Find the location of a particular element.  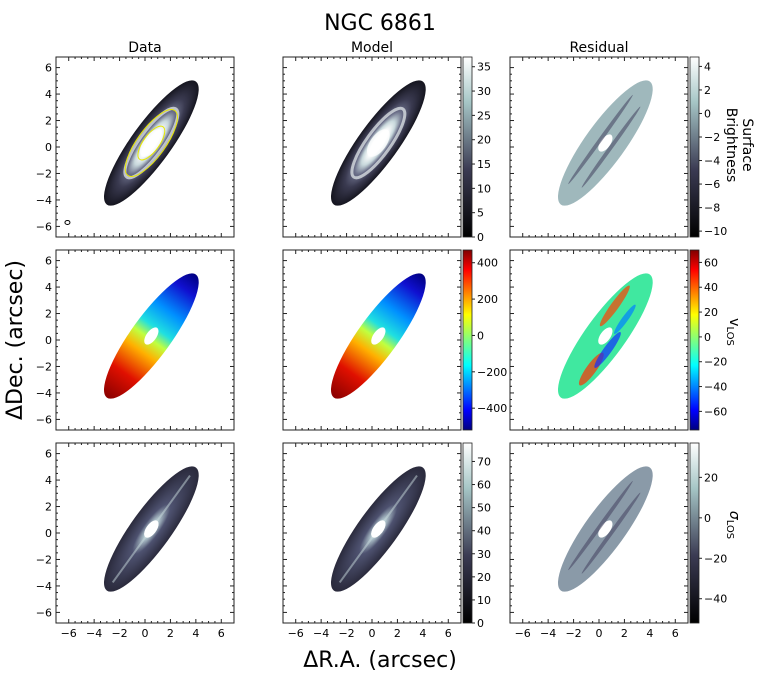

colorbar-tick-label: 4 is located at coordinates (707, 66).